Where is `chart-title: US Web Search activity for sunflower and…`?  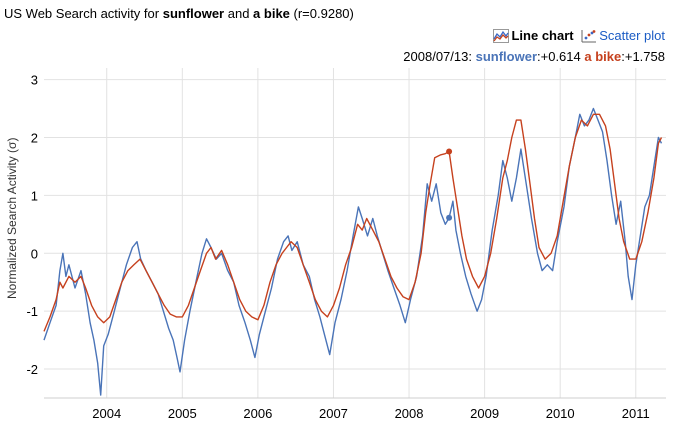 chart-title: US Web Search activity for sunflower and… is located at coordinates (179, 13).